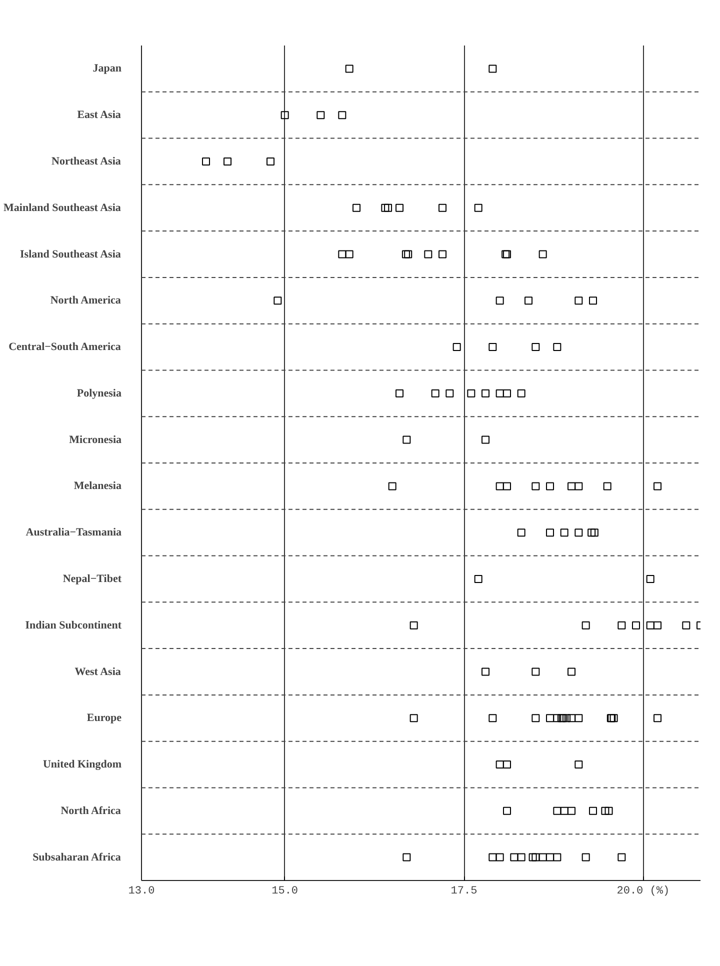 Image resolution: width=720 pixels, height=966 pixels. I want to click on x-tick-label: 17.5, so click(464, 892).